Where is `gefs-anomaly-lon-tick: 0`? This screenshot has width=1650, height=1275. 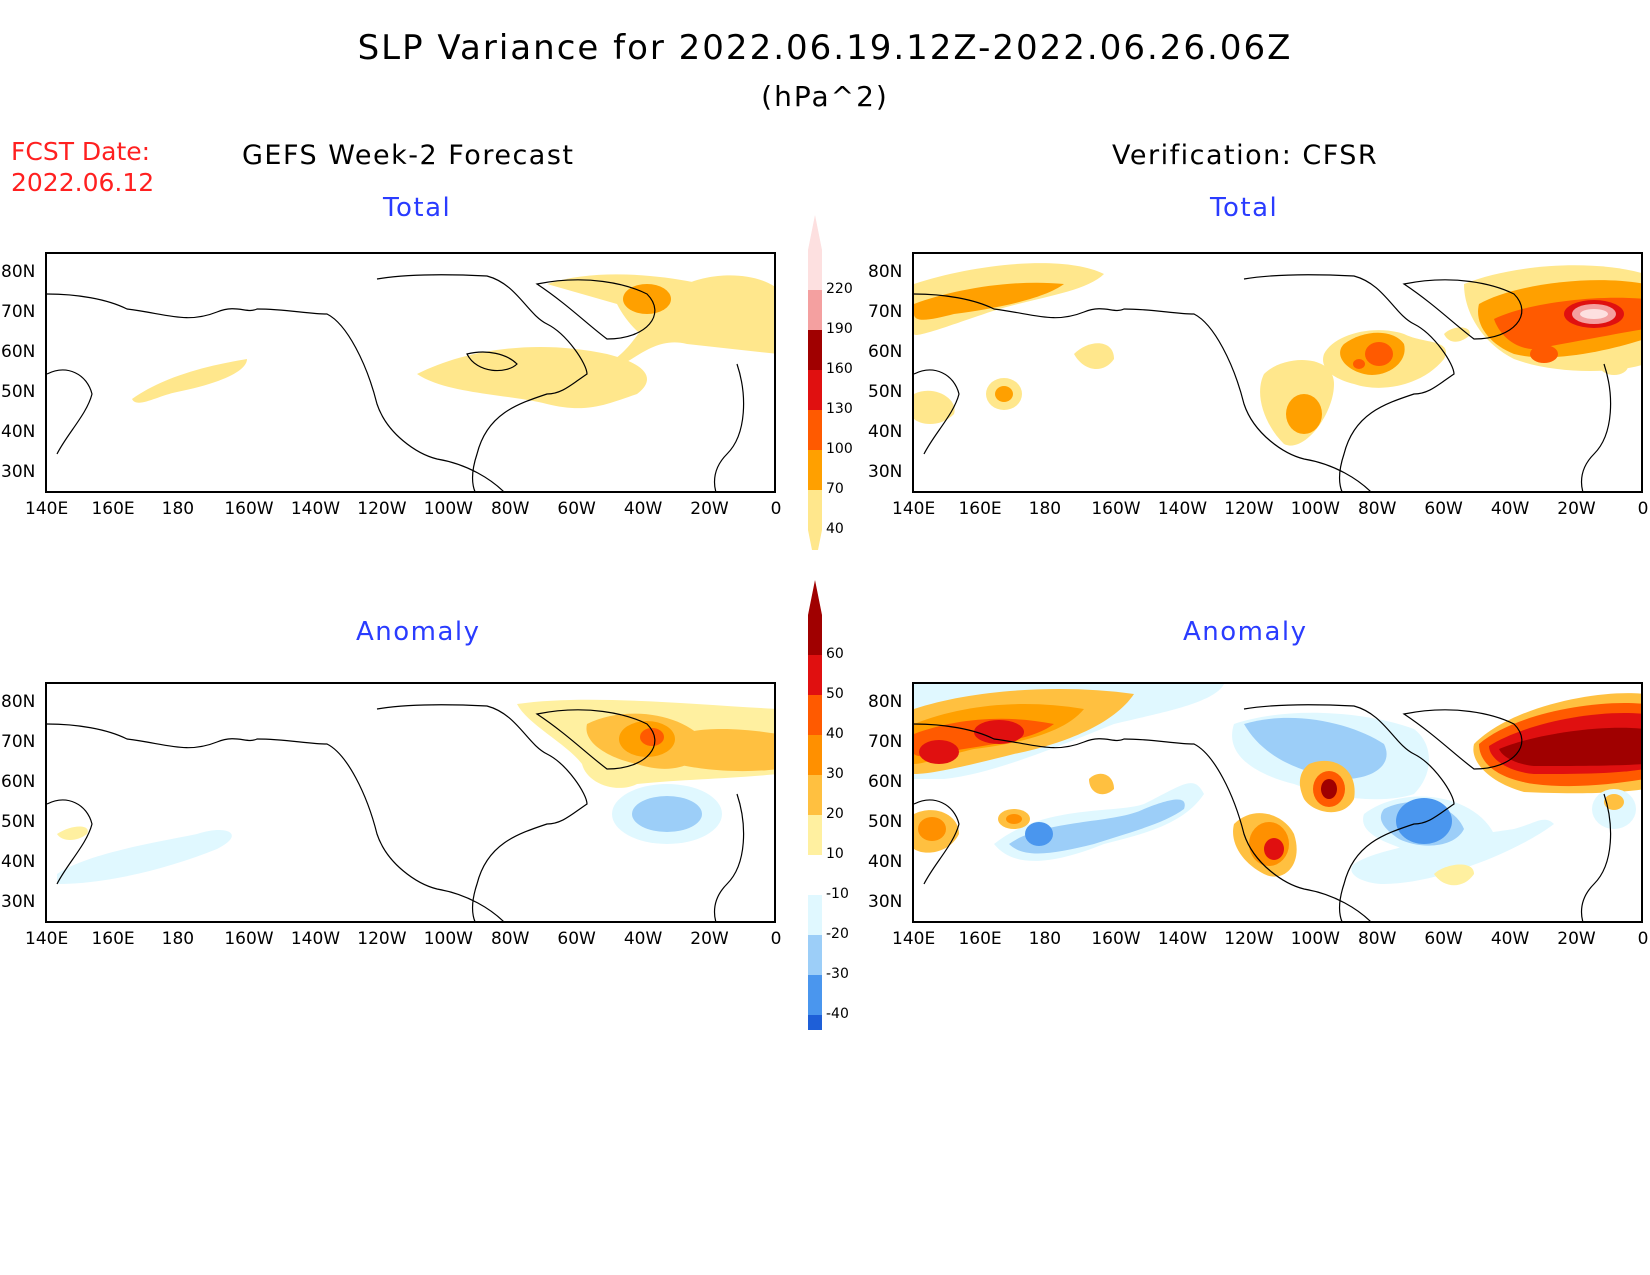 gefs-anomaly-lon-tick: 0 is located at coordinates (776, 939).